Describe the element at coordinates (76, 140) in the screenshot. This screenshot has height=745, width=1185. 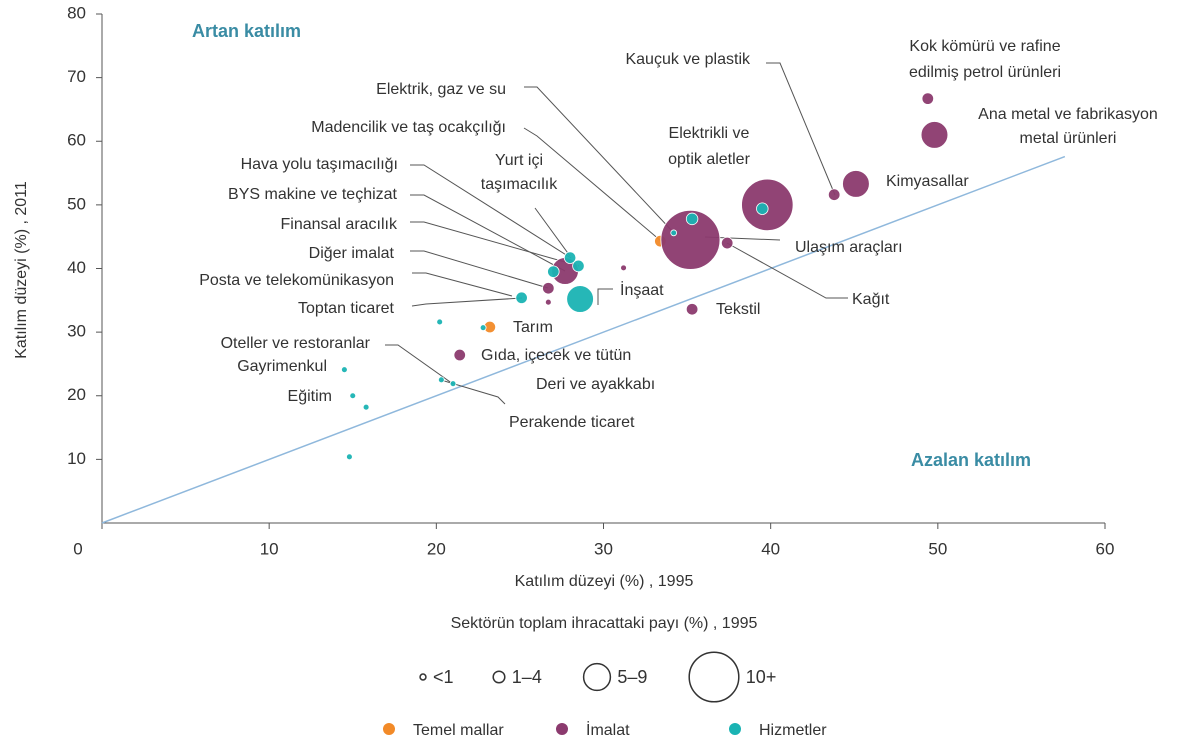
I see `y-tick-label: 60` at that location.